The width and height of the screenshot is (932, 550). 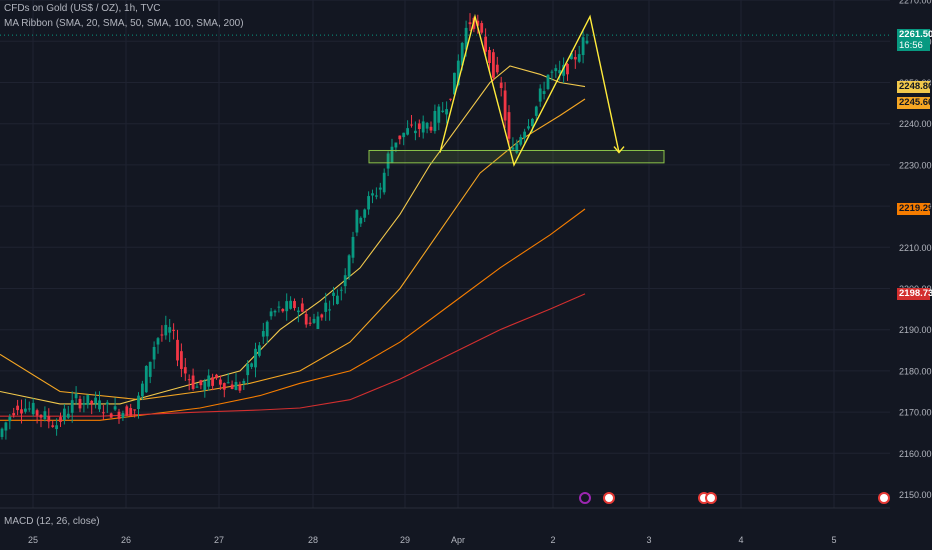 What do you see at coordinates (52, 521) in the screenshot?
I see `macd-indicator-label: MACD (12, 26, close)` at bounding box center [52, 521].